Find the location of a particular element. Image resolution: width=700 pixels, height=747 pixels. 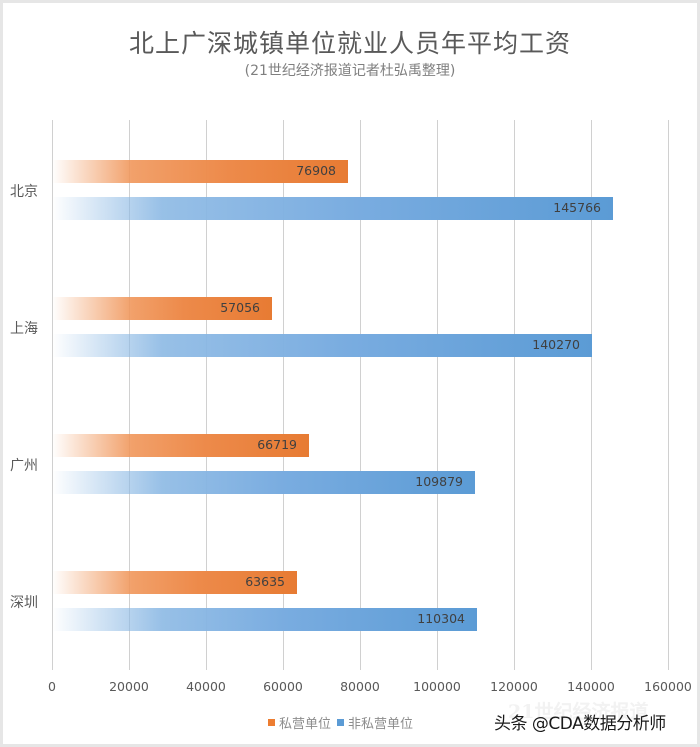

legend-swatch-orange-icon is located at coordinates (271, 722).